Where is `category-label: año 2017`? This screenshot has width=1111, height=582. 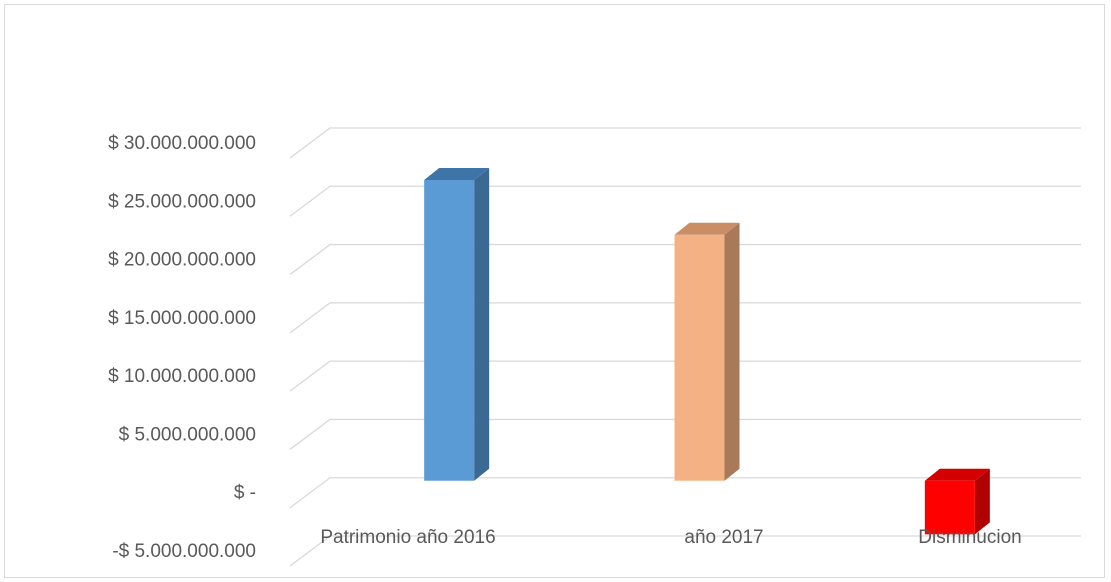
category-label: año 2017 is located at coordinates (723, 537).